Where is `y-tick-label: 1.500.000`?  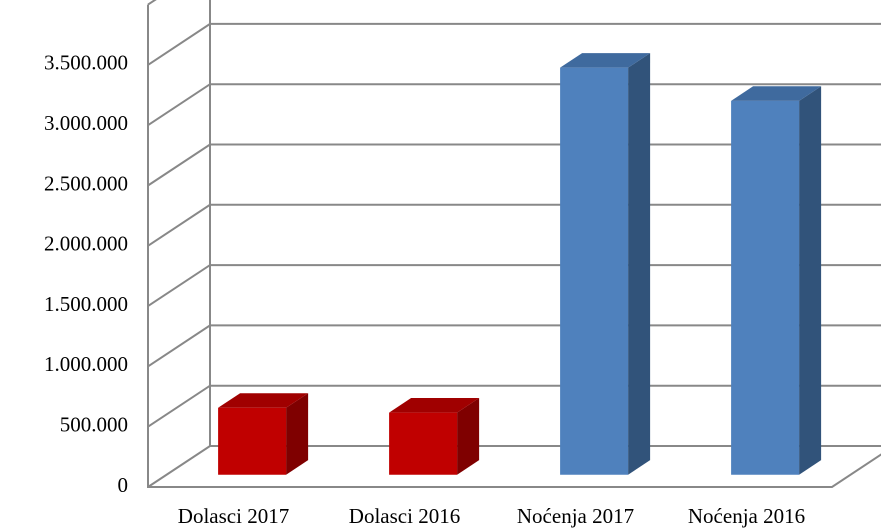
y-tick-label: 1.500.000 is located at coordinates (86, 304).